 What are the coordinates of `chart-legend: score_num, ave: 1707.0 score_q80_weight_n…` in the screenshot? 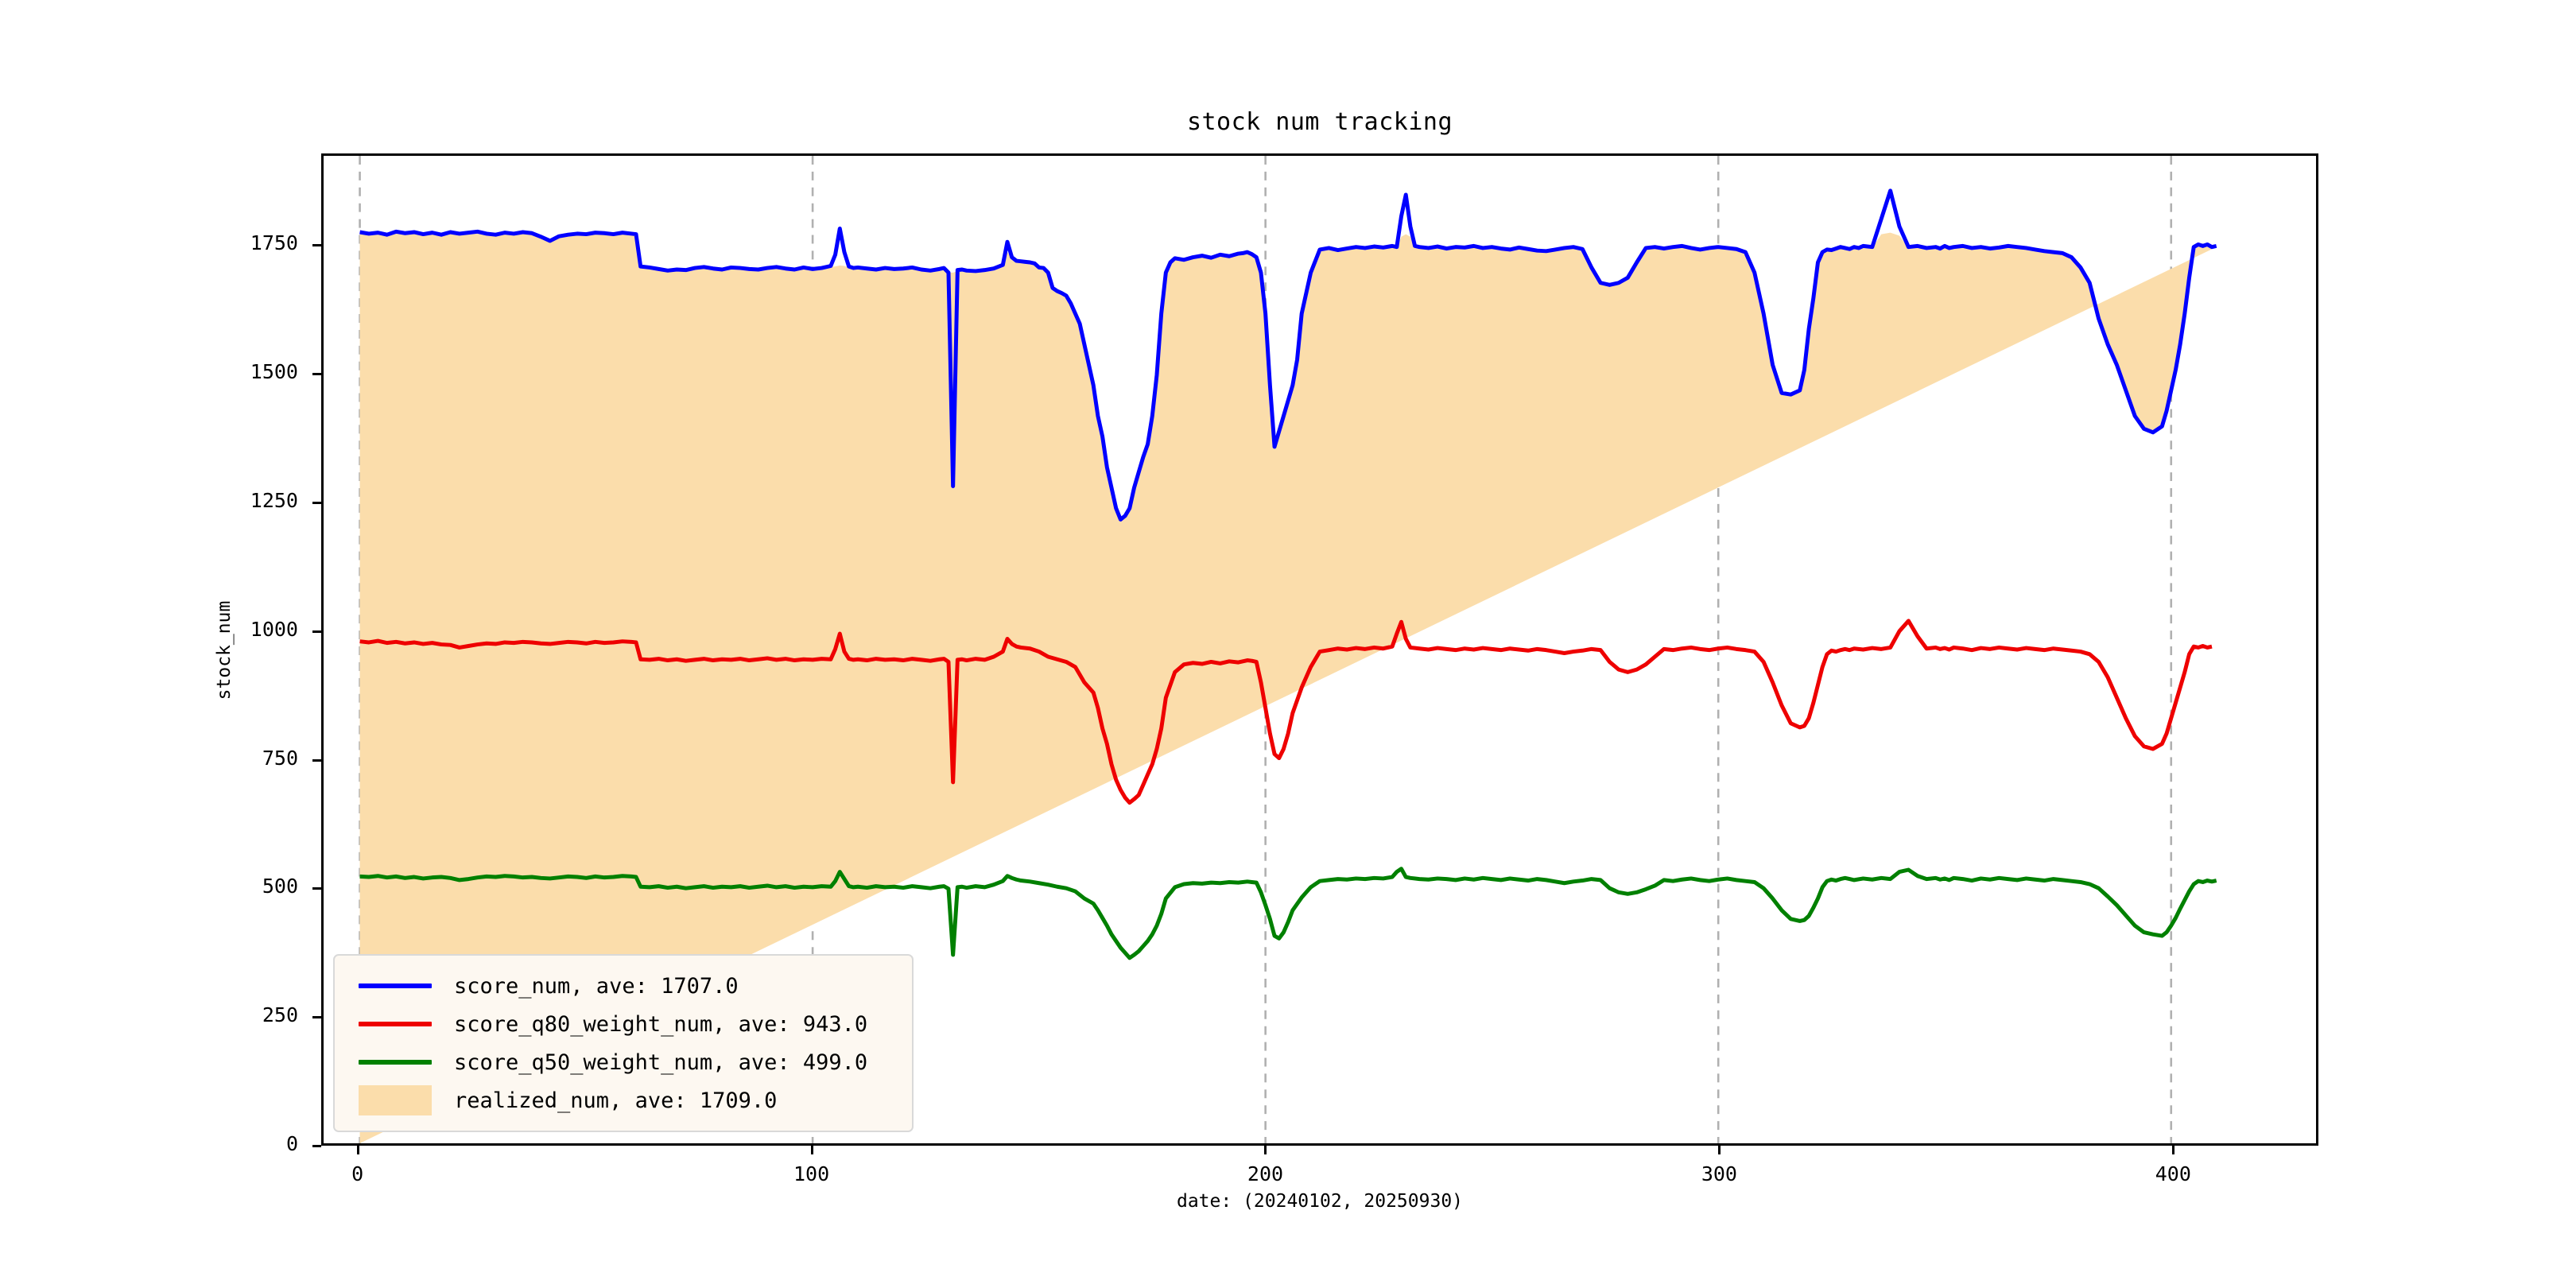 It's located at (624, 1043).